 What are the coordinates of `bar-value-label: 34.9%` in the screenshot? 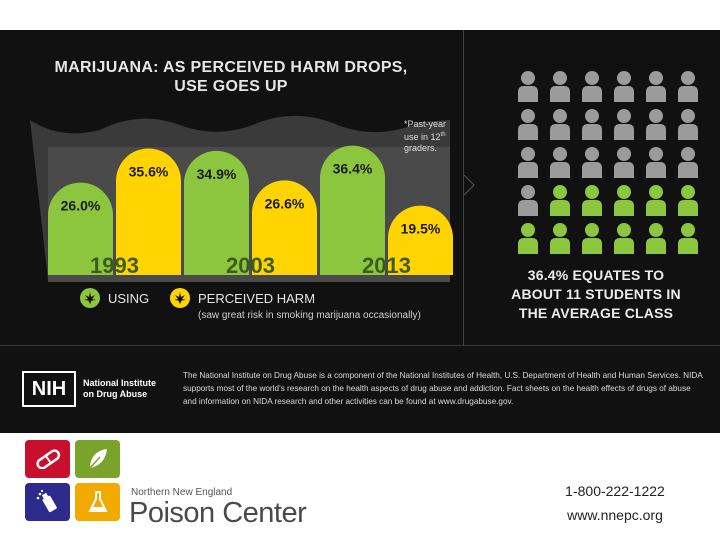 It's located at (217, 174).